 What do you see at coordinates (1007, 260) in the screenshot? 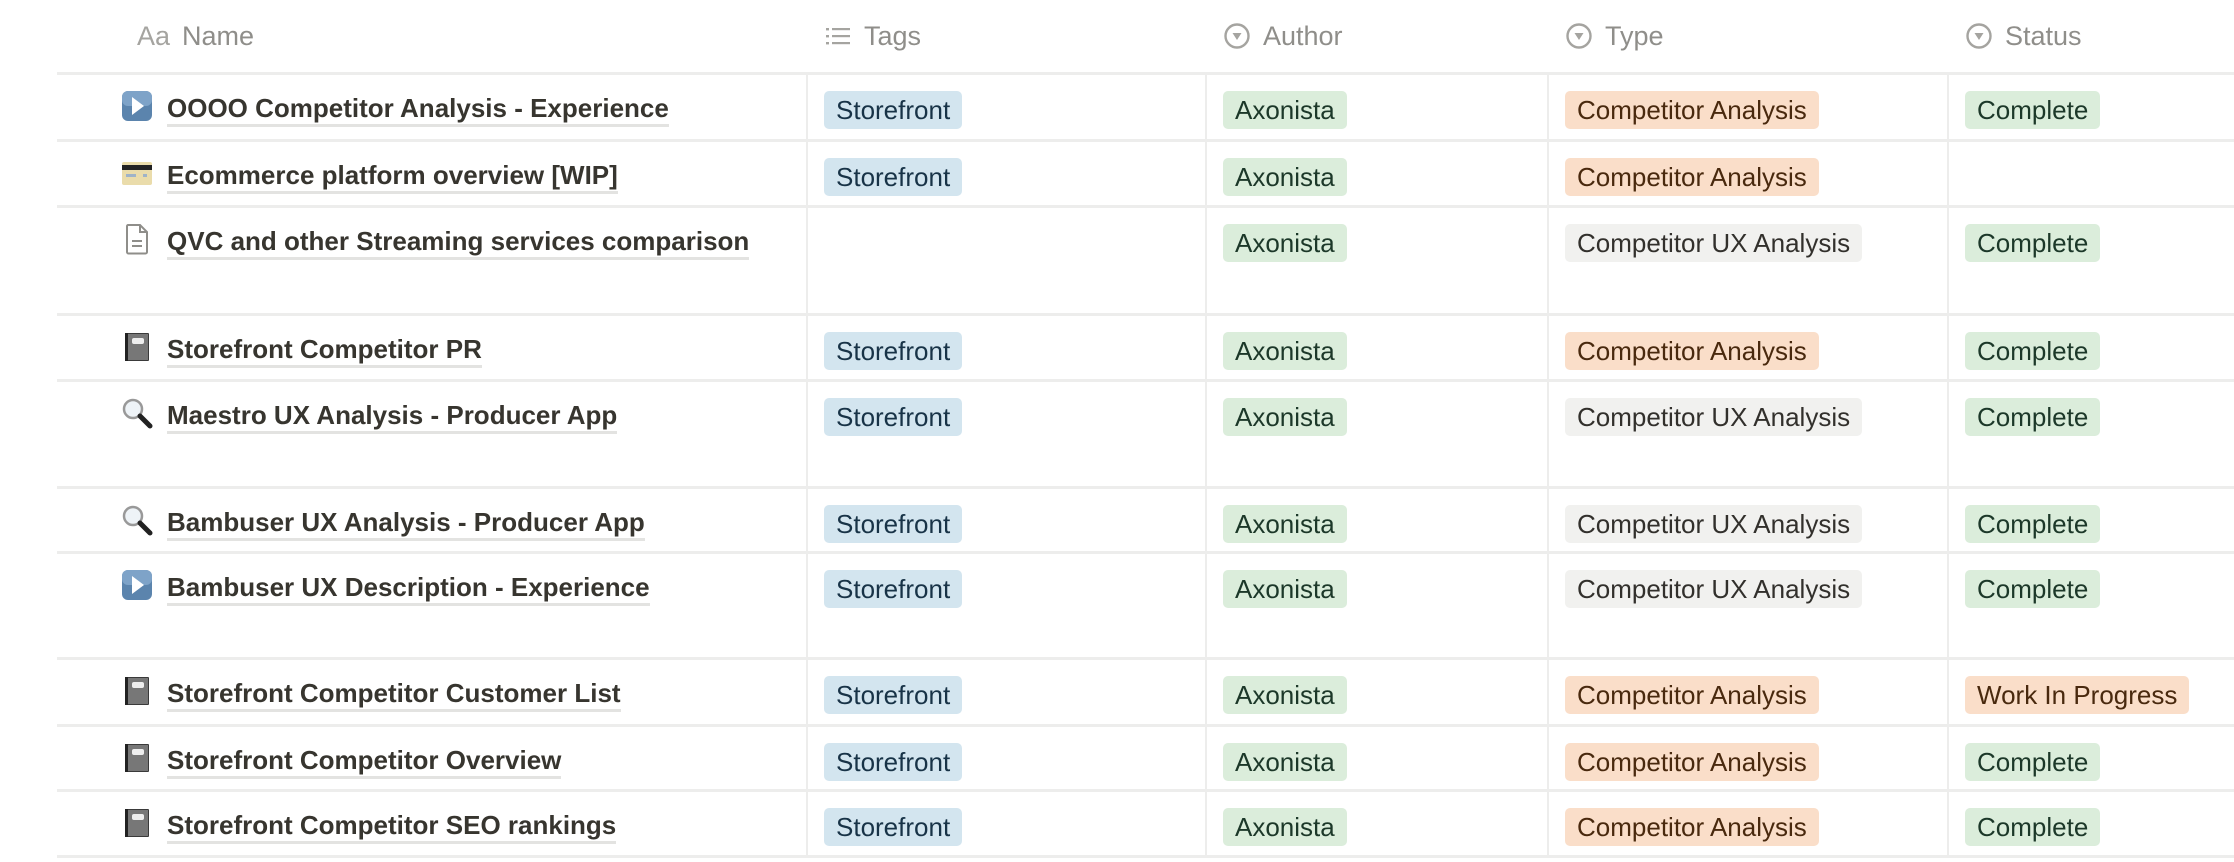
I see `cell-tags` at bounding box center [1007, 260].